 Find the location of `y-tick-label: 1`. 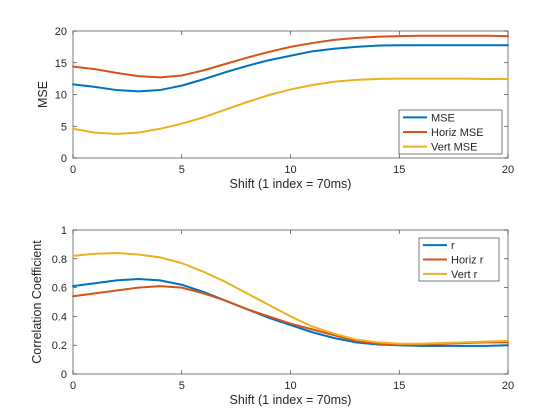

y-tick-label: 1 is located at coordinates (64, 231).